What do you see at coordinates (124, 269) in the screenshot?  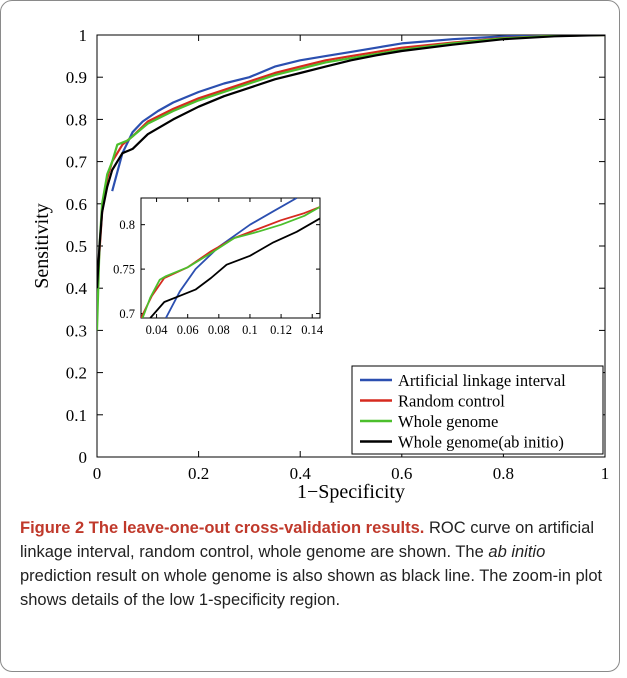 I see `inset-y-tick-label: 0.75` at bounding box center [124, 269].